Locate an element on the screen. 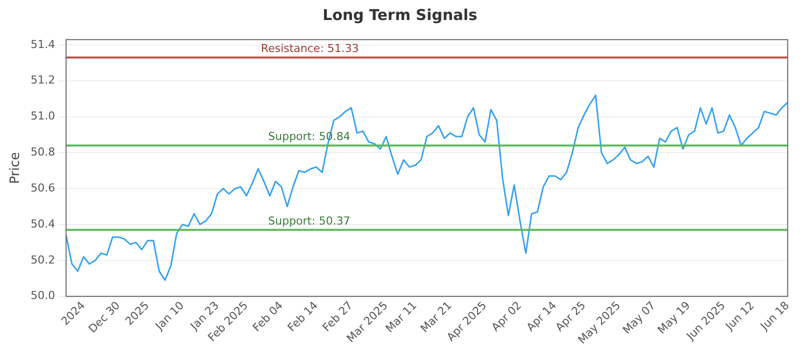  y-tick-label: 50.4 is located at coordinates (43, 223).